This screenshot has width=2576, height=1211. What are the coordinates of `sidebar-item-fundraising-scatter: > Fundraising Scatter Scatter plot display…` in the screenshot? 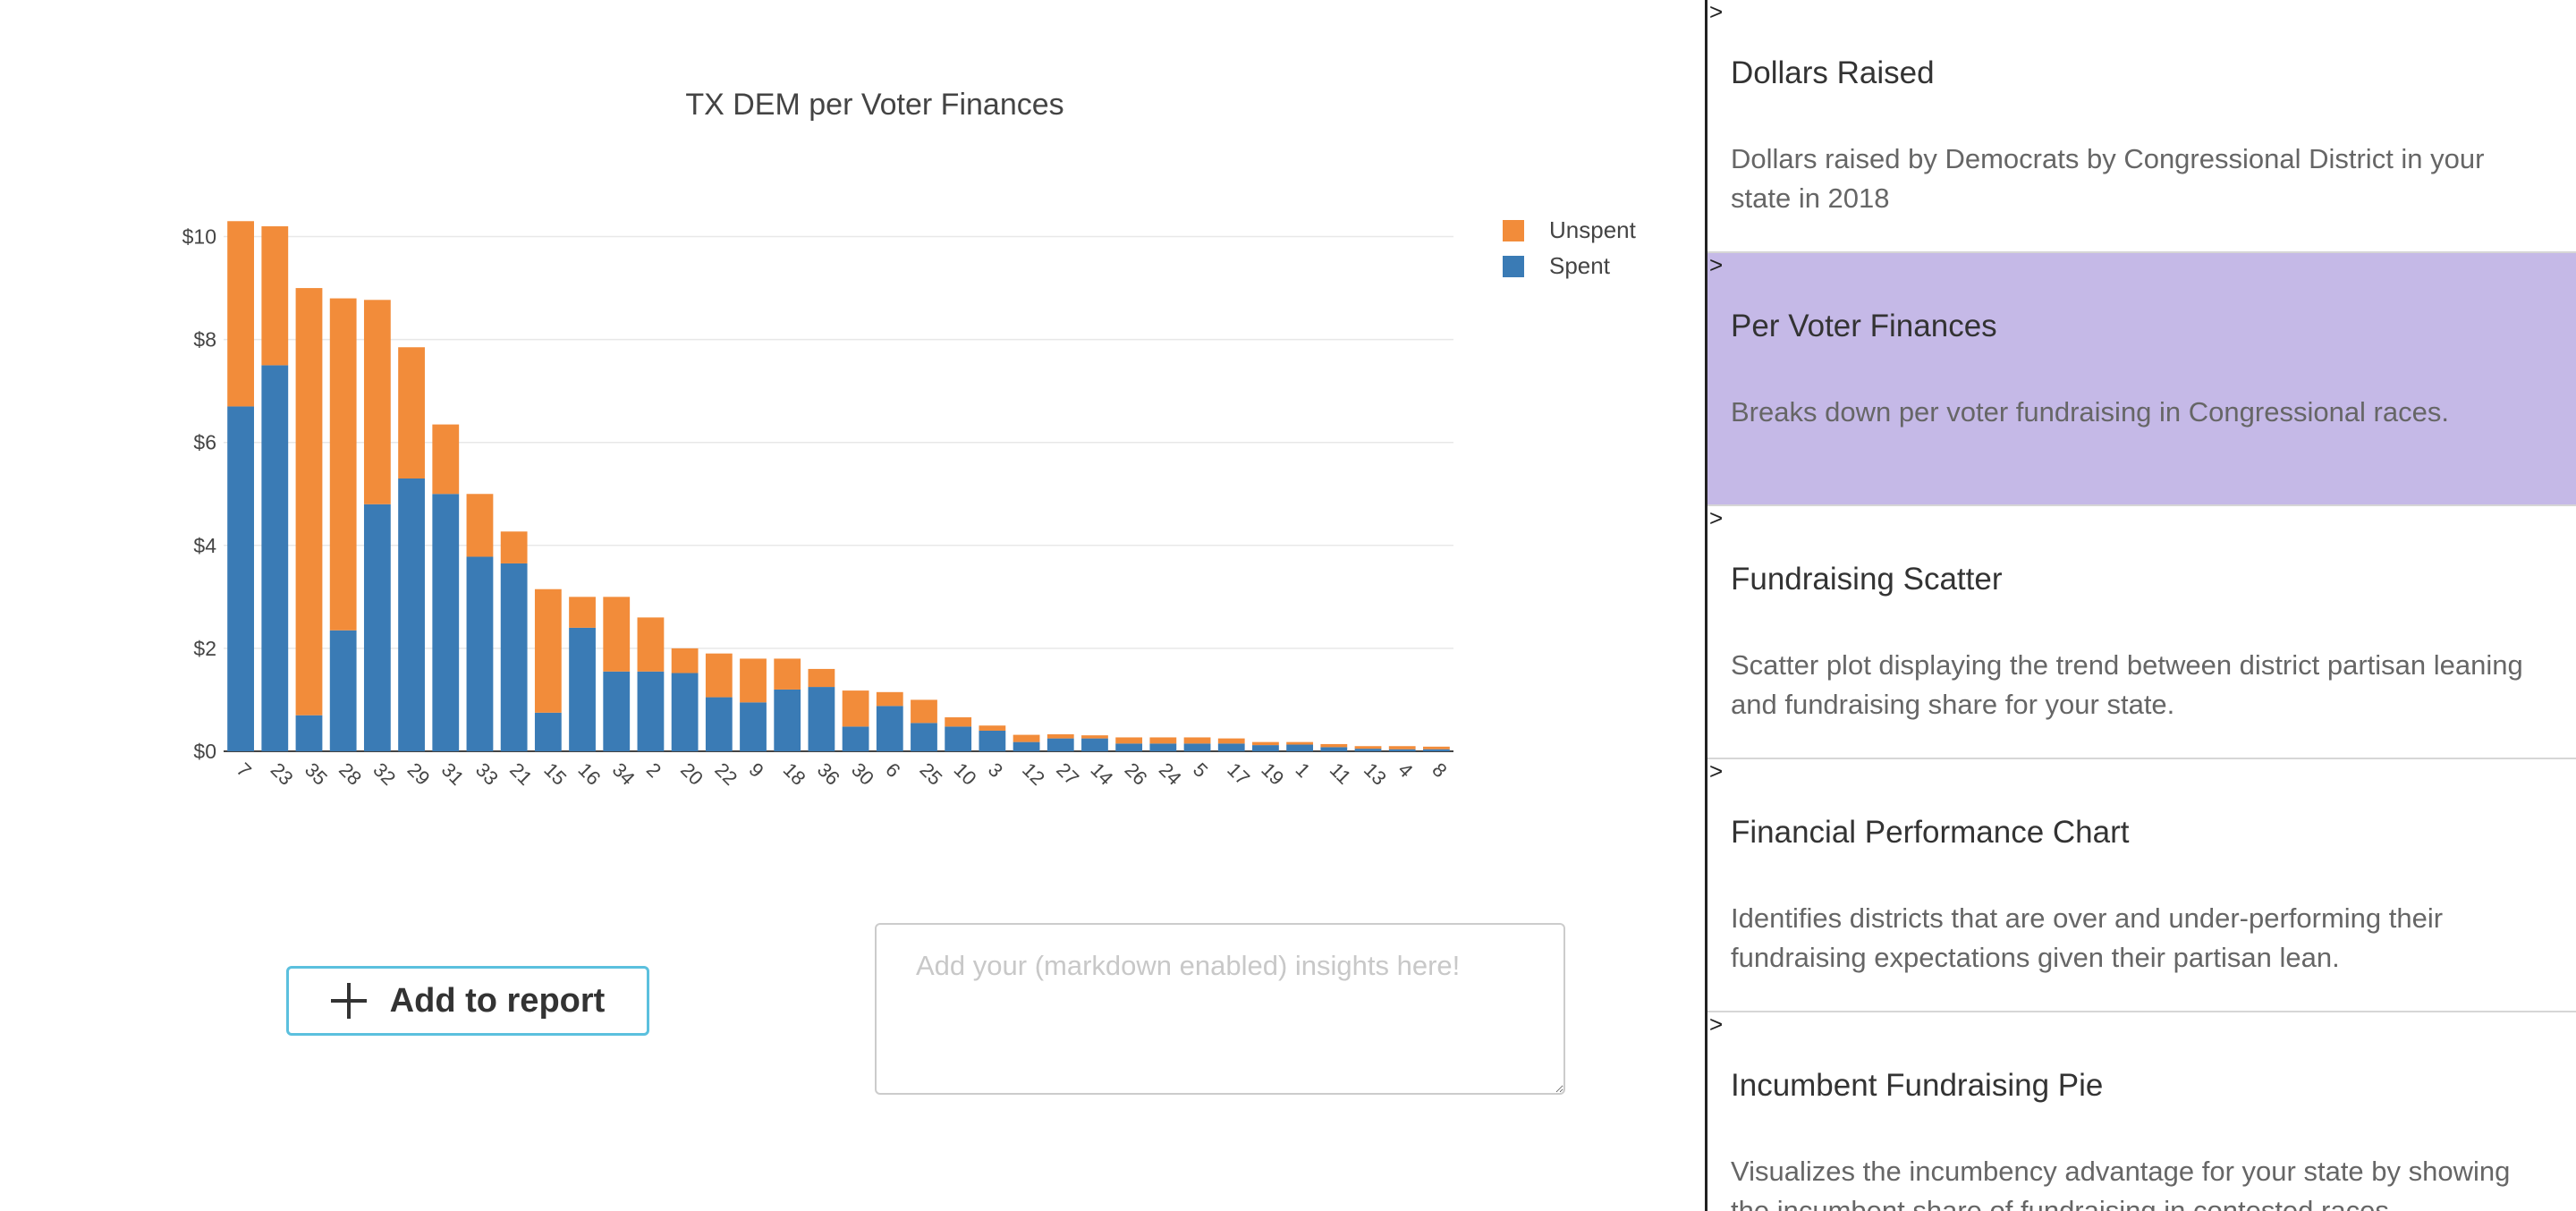 It's located at (2141, 631).